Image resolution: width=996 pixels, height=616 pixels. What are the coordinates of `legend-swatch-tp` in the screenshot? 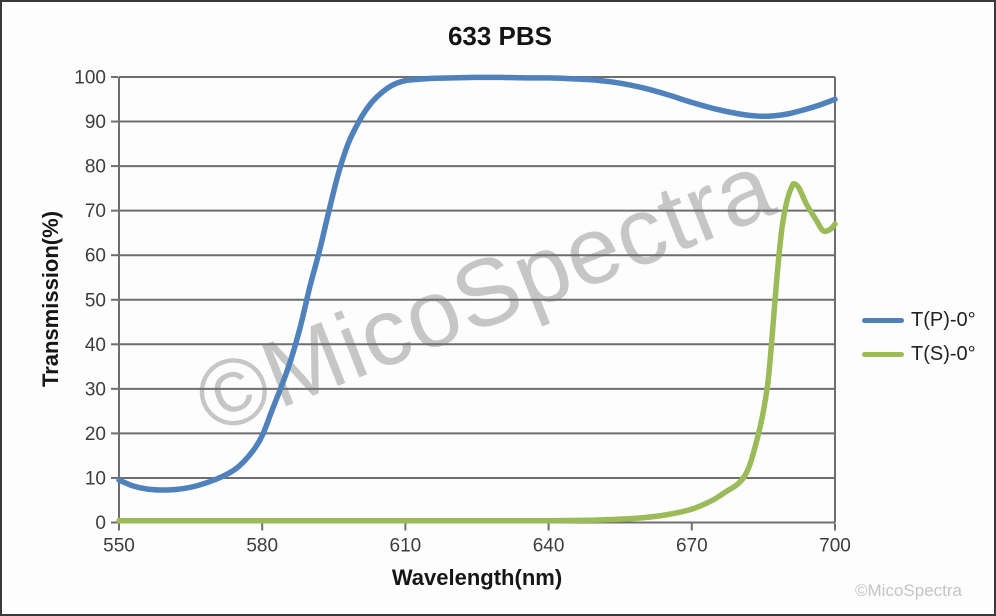 It's located at (883, 320).